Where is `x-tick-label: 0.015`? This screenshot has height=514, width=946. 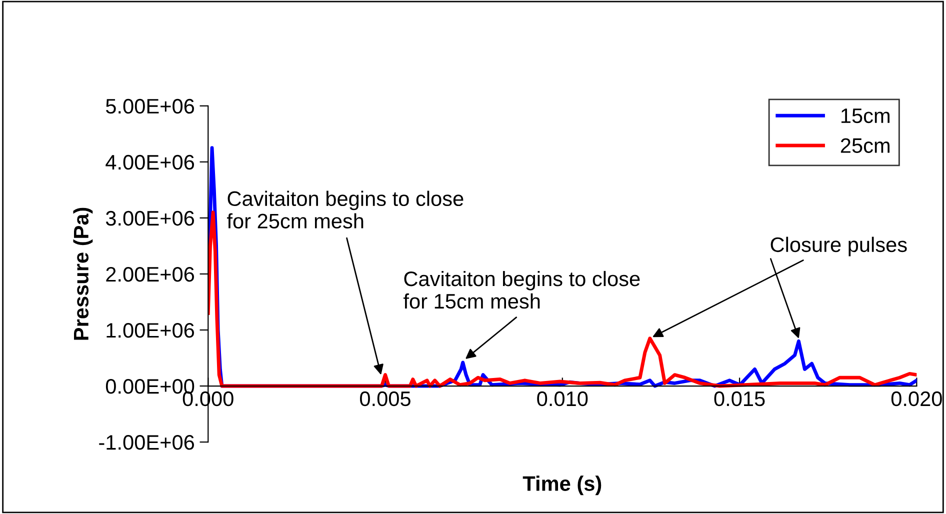 x-tick-label: 0.015 is located at coordinates (739, 398).